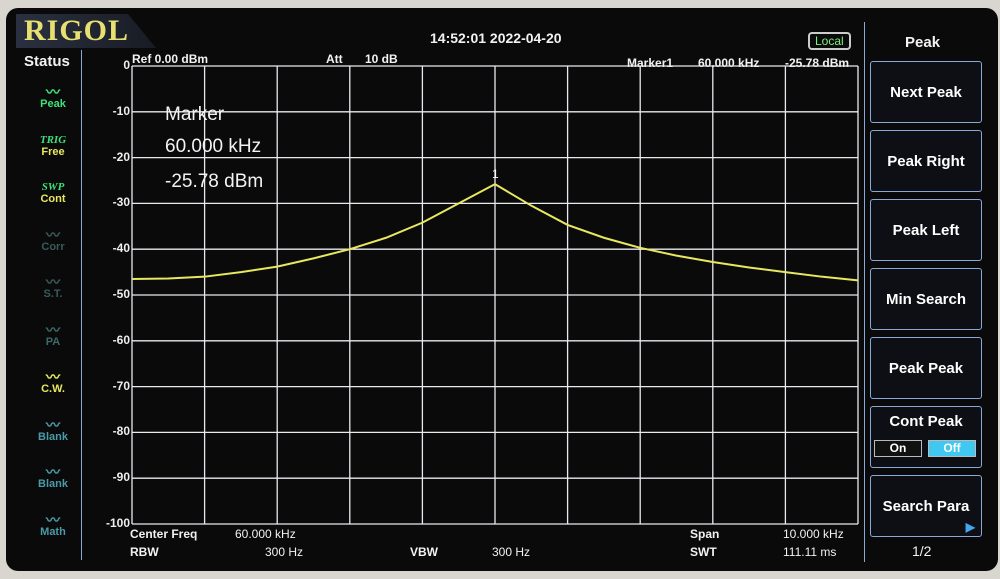 This screenshot has width=1000, height=579. I want to click on local-badge: Local, so click(829, 41).